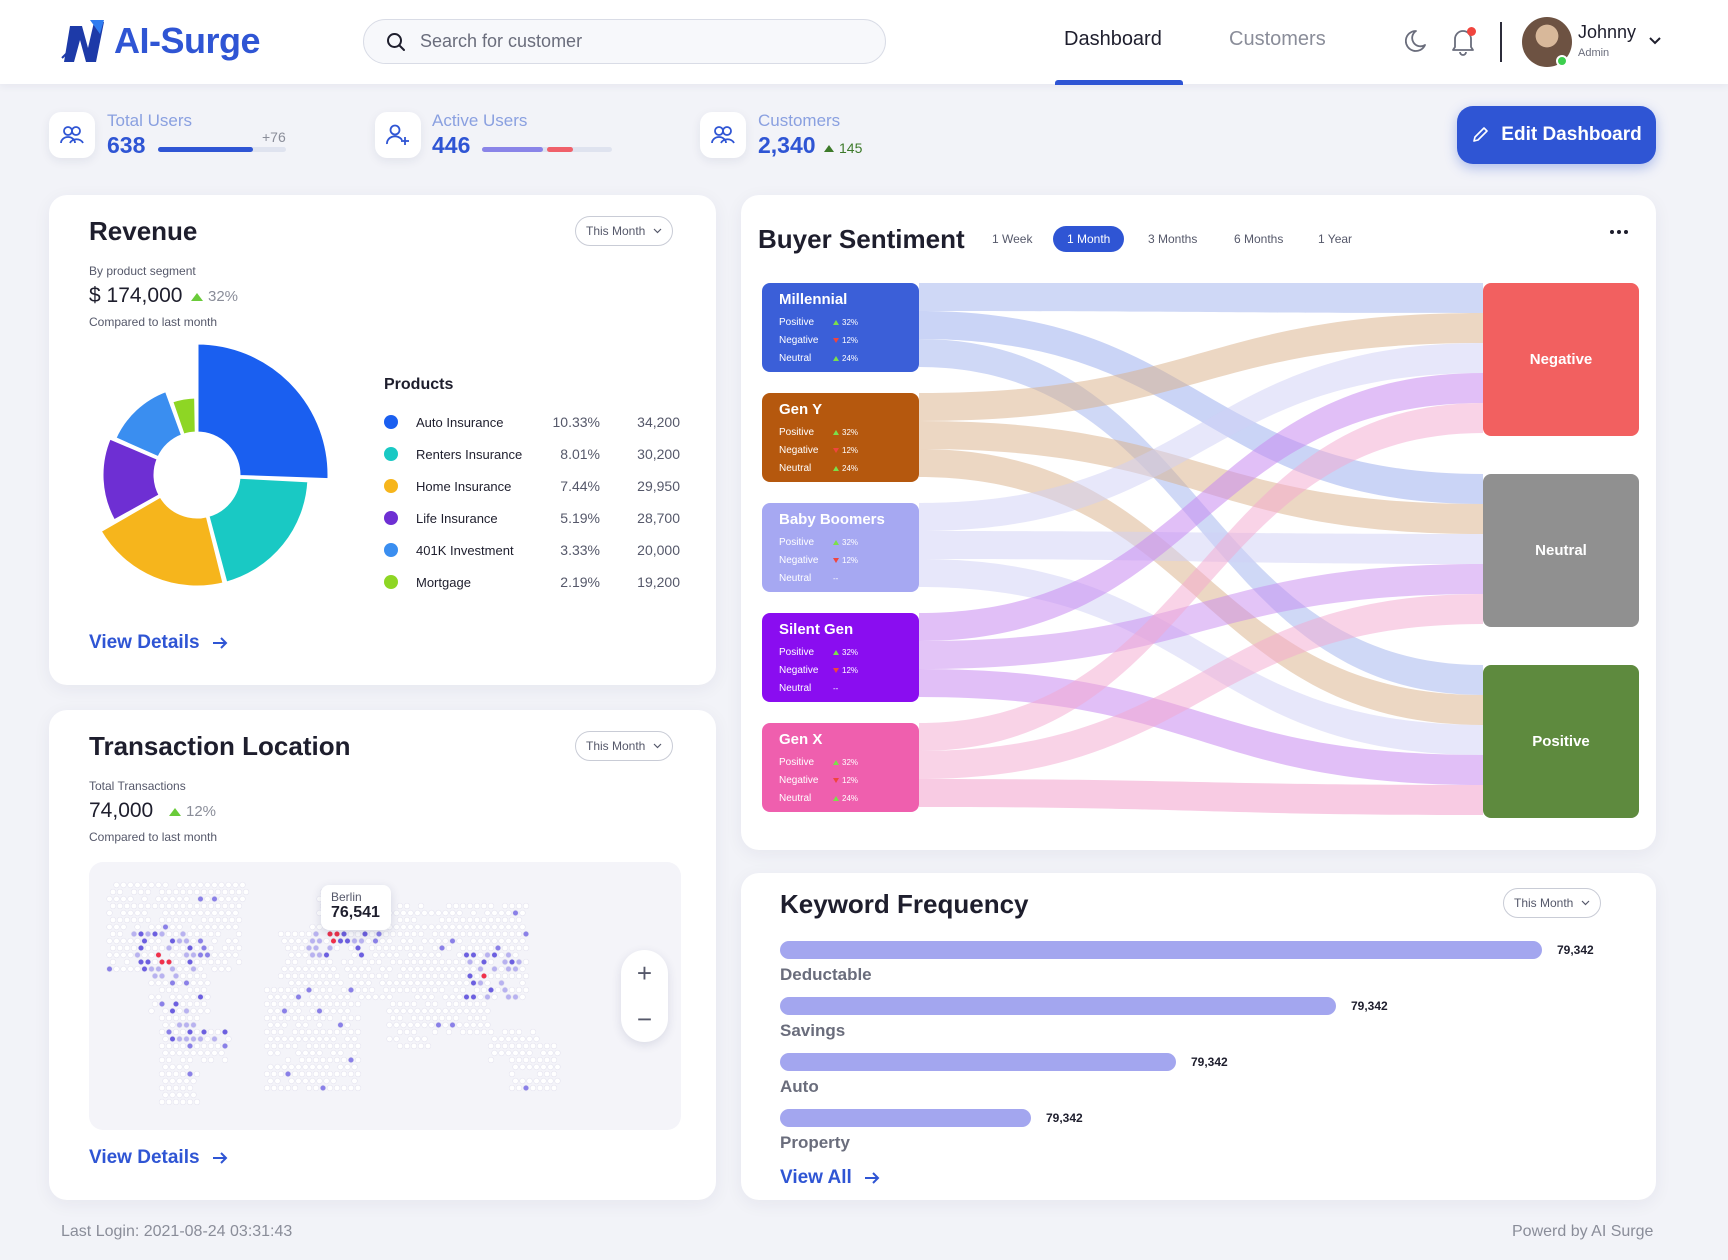 Image resolution: width=1728 pixels, height=1260 pixels. I want to click on active-users-value: 446, so click(451, 145).